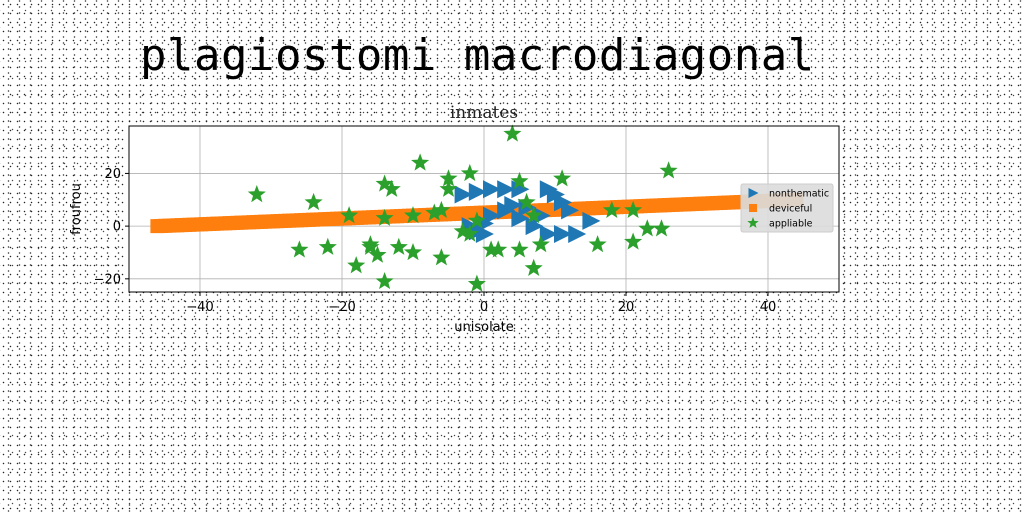 This screenshot has height=512, width=1024. I want to click on legend-marker-appliable, so click(753, 222).